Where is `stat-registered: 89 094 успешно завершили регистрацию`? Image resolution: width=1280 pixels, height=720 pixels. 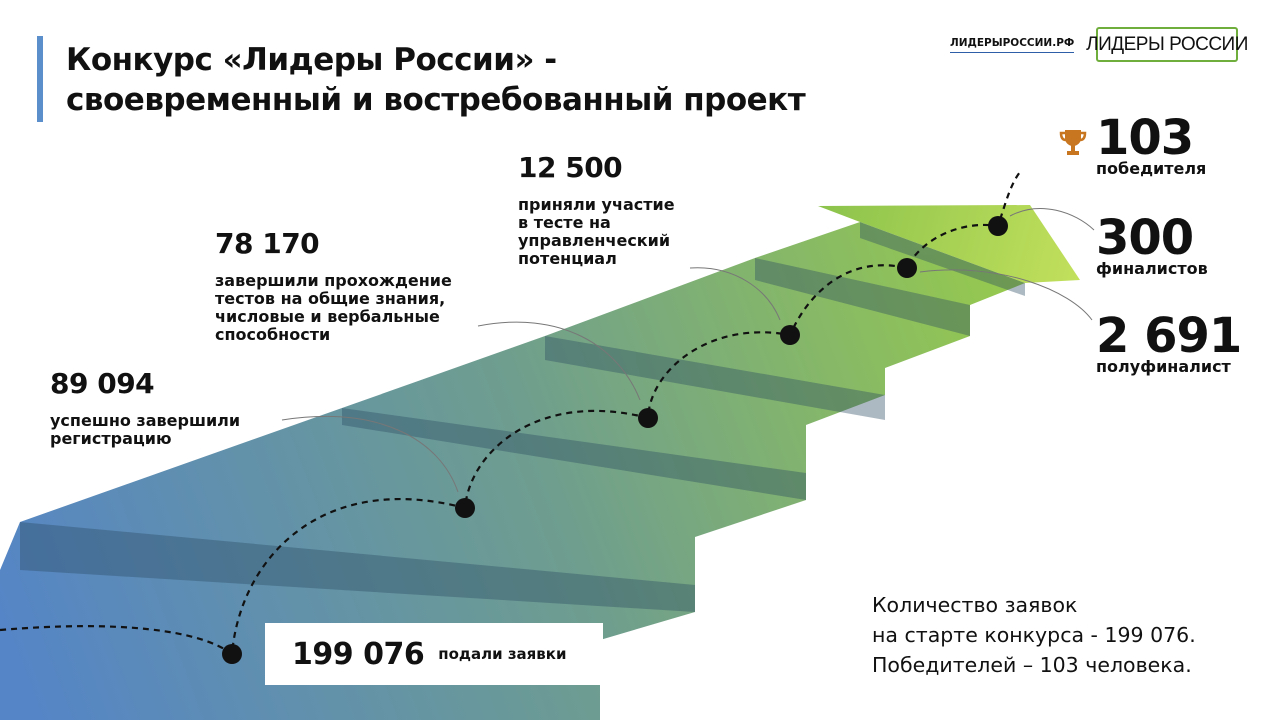
stat-registered: 89 094 успешно завершили регистрацию is located at coordinates (145, 408).